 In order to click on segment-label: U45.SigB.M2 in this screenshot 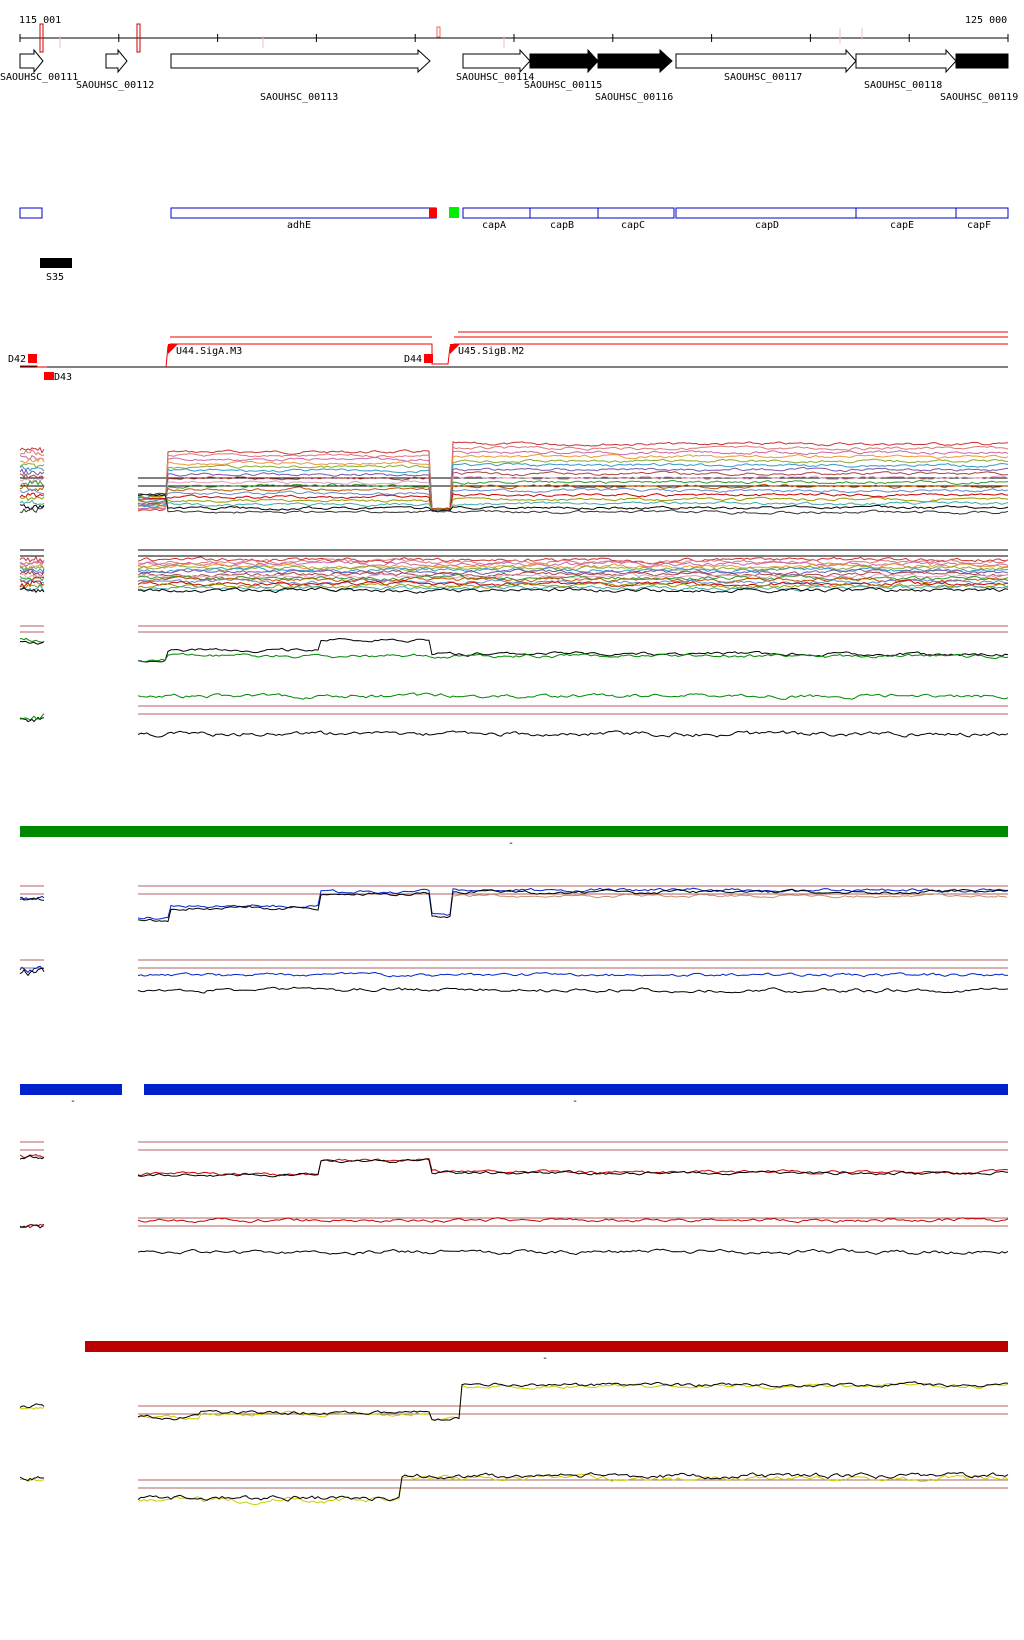, I will do `click(491, 351)`.